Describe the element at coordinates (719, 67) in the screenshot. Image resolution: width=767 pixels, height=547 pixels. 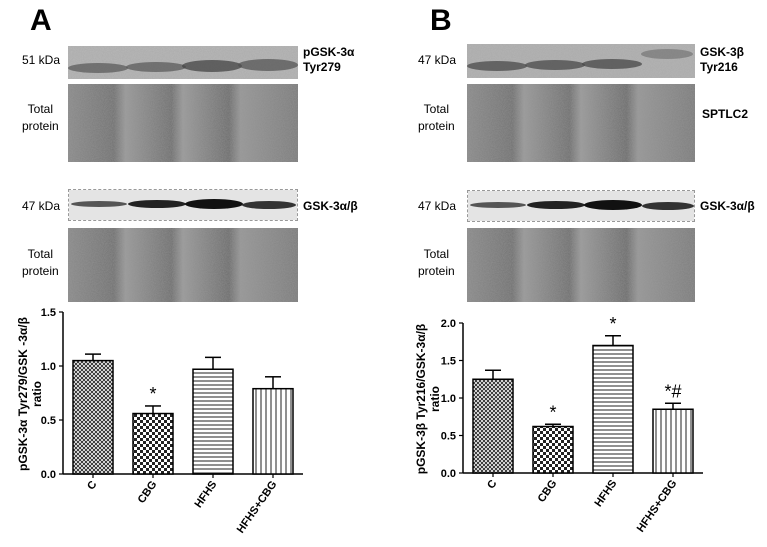
I see `blot-label-line2: Tyr216` at that location.